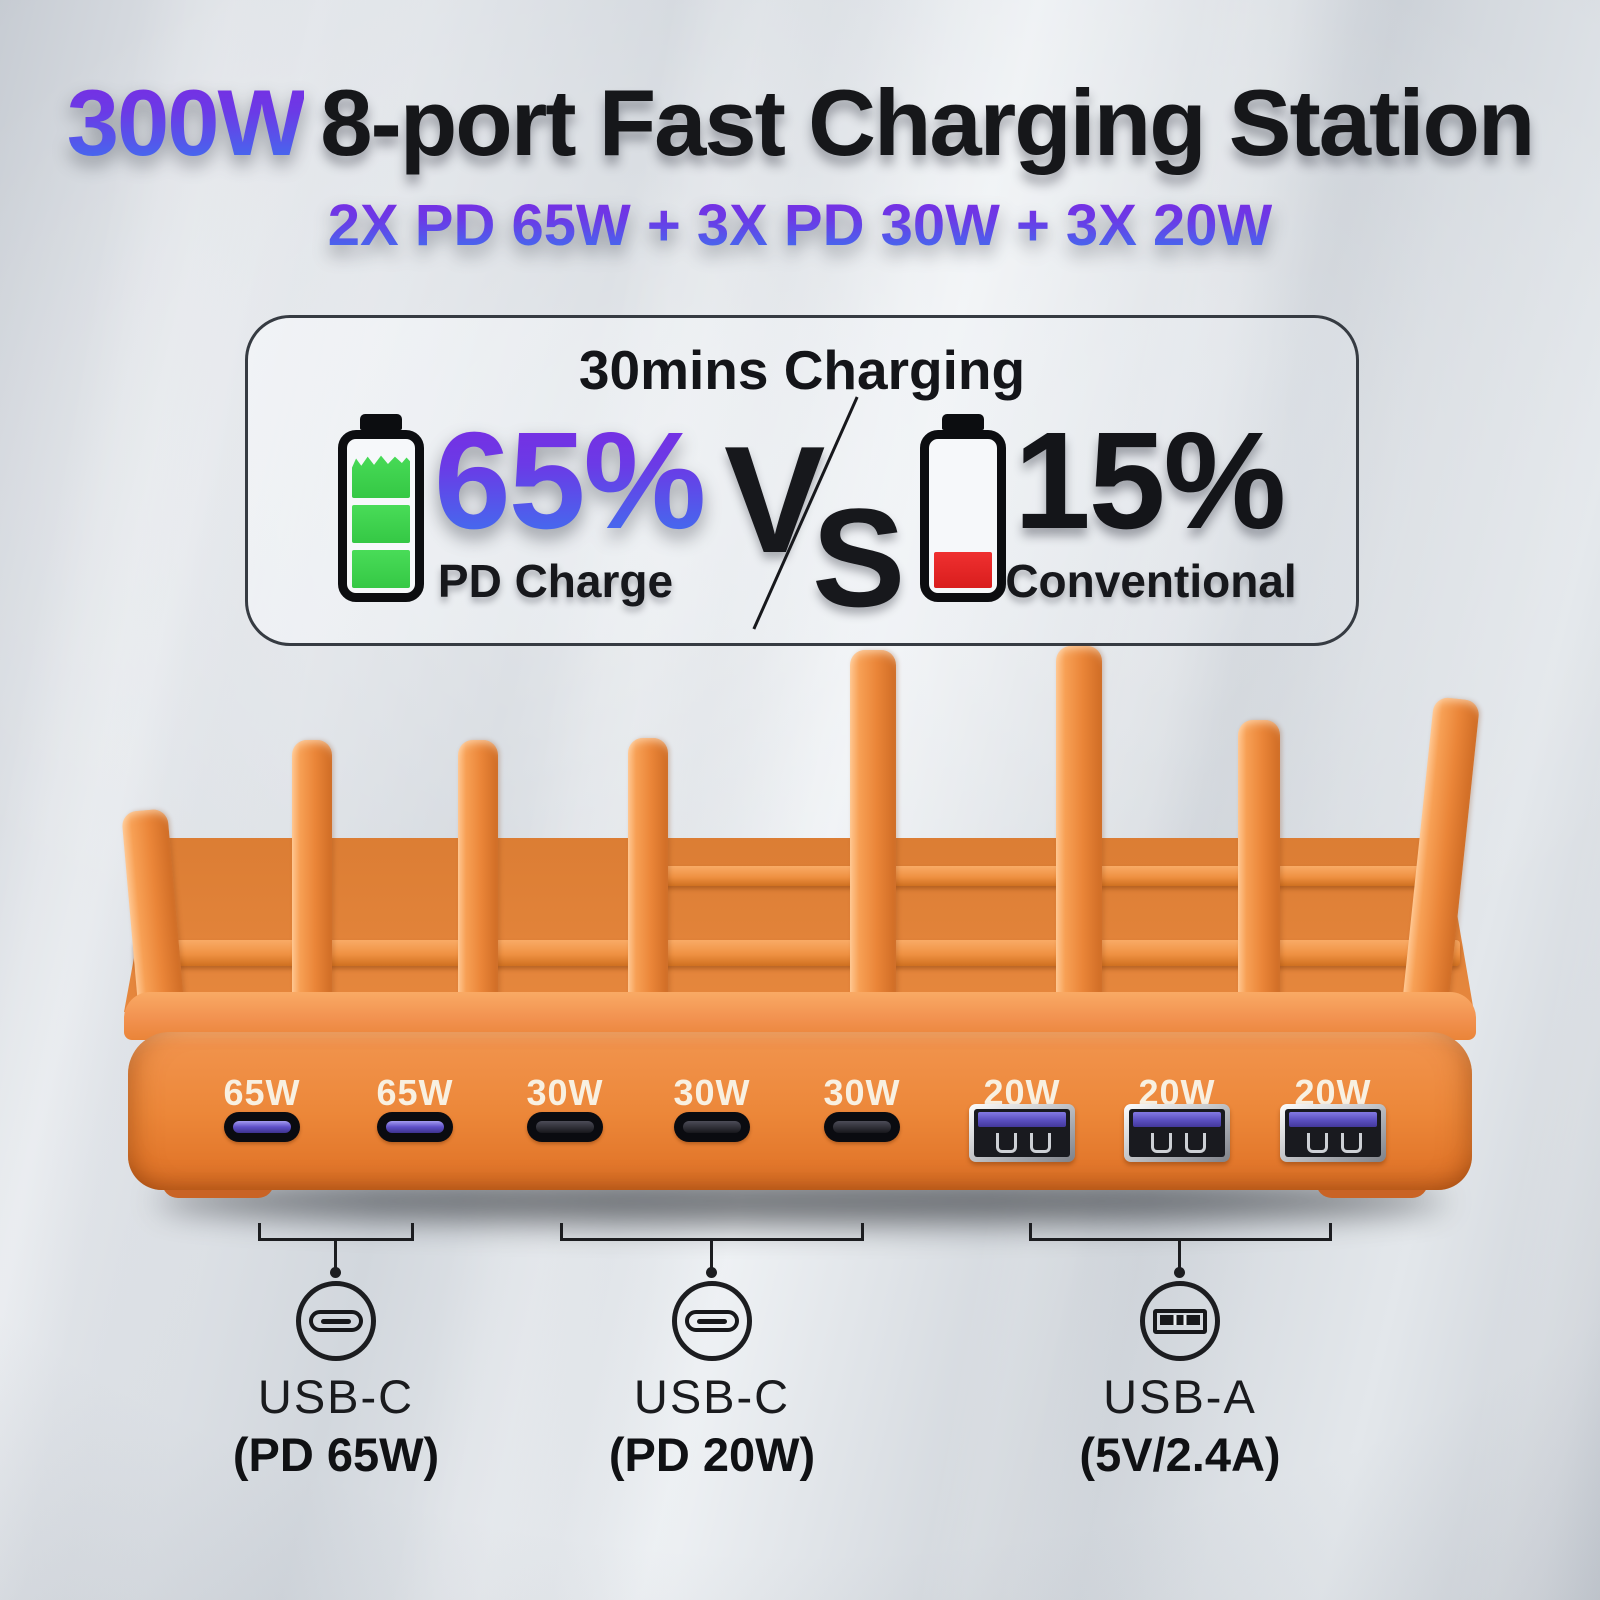 This screenshot has width=1600, height=1600. What do you see at coordinates (712, 1454) in the screenshot?
I see `connector-spec-label: (PD 20W)` at bounding box center [712, 1454].